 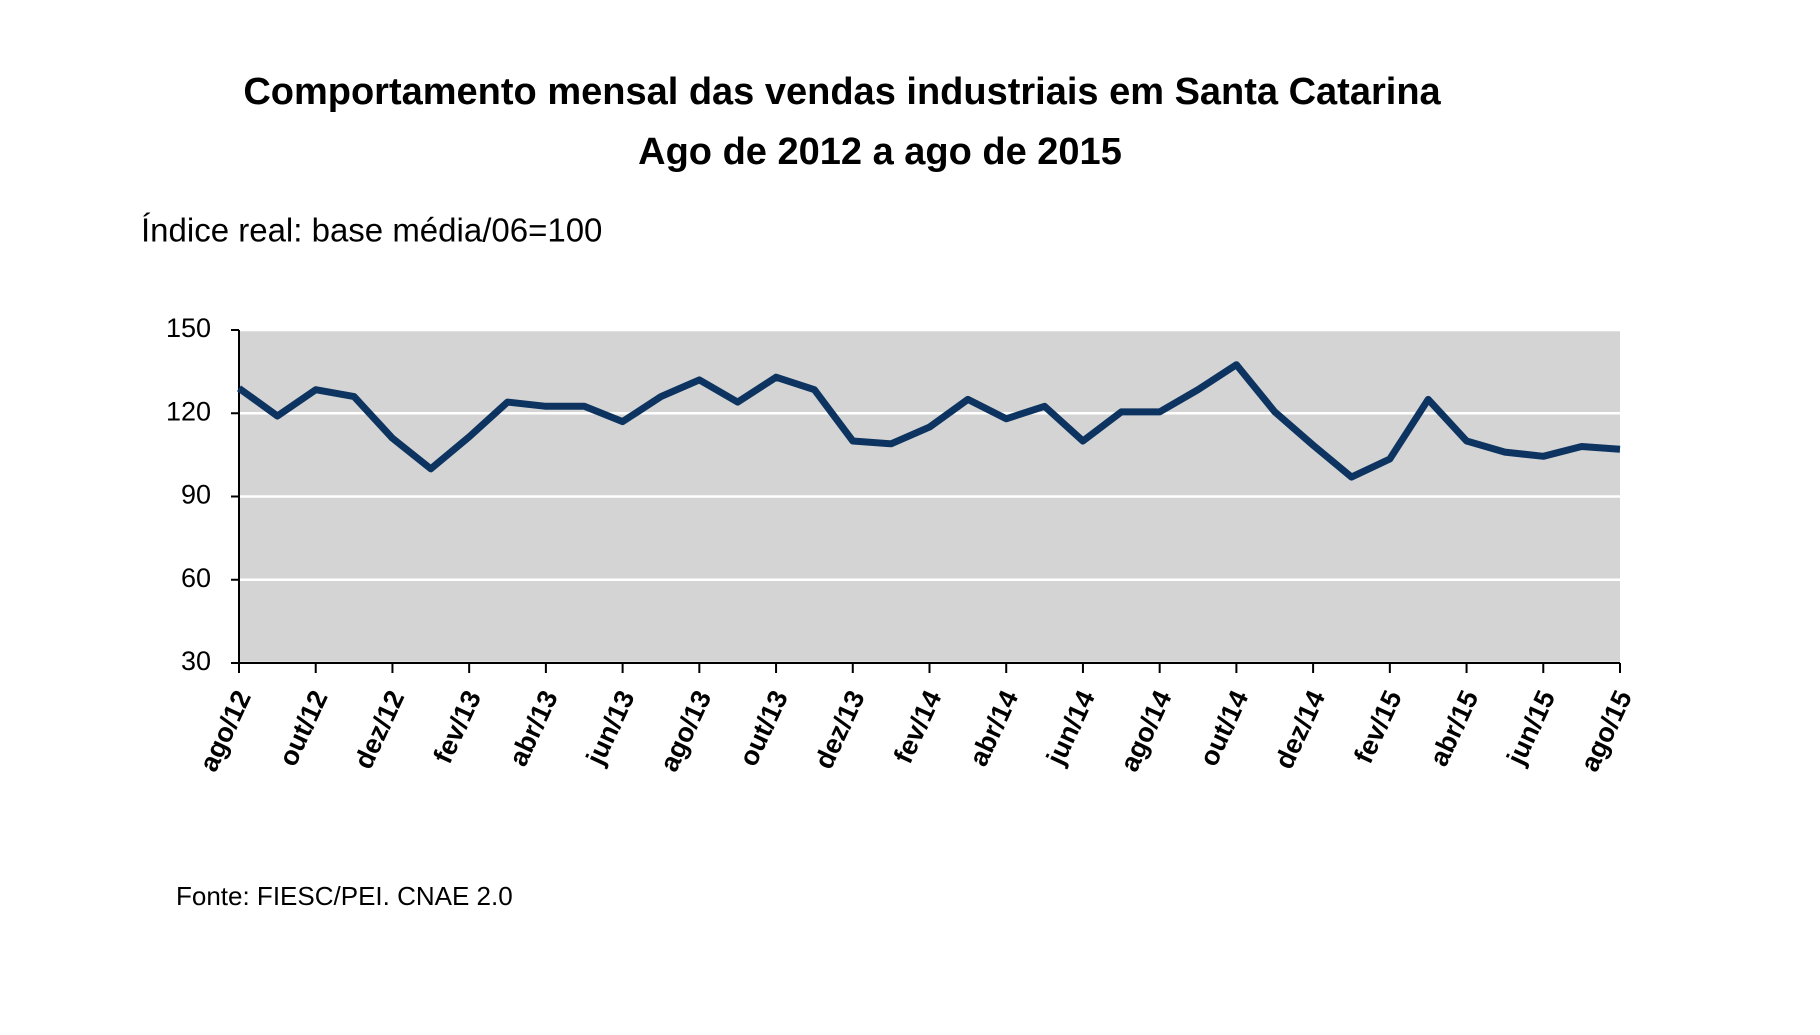 What do you see at coordinates (880, 152) in the screenshot?
I see `chart-subtitle: Ago de 2012 a ago de 2015` at bounding box center [880, 152].